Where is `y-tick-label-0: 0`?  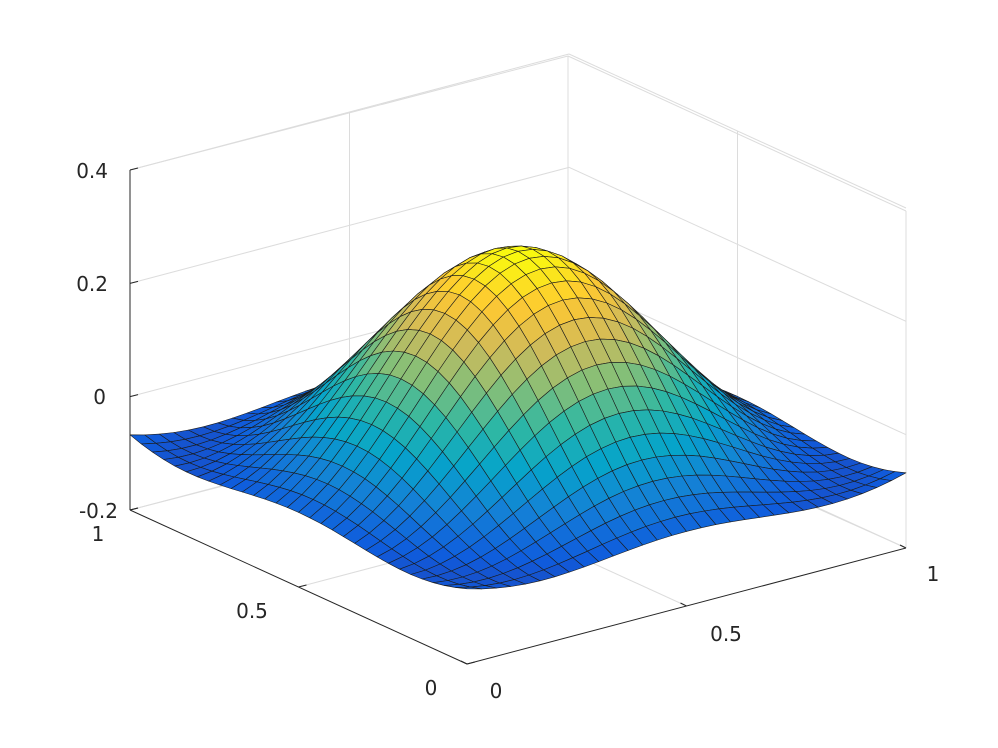
y-tick-label-0: 0 is located at coordinates (431, 688).